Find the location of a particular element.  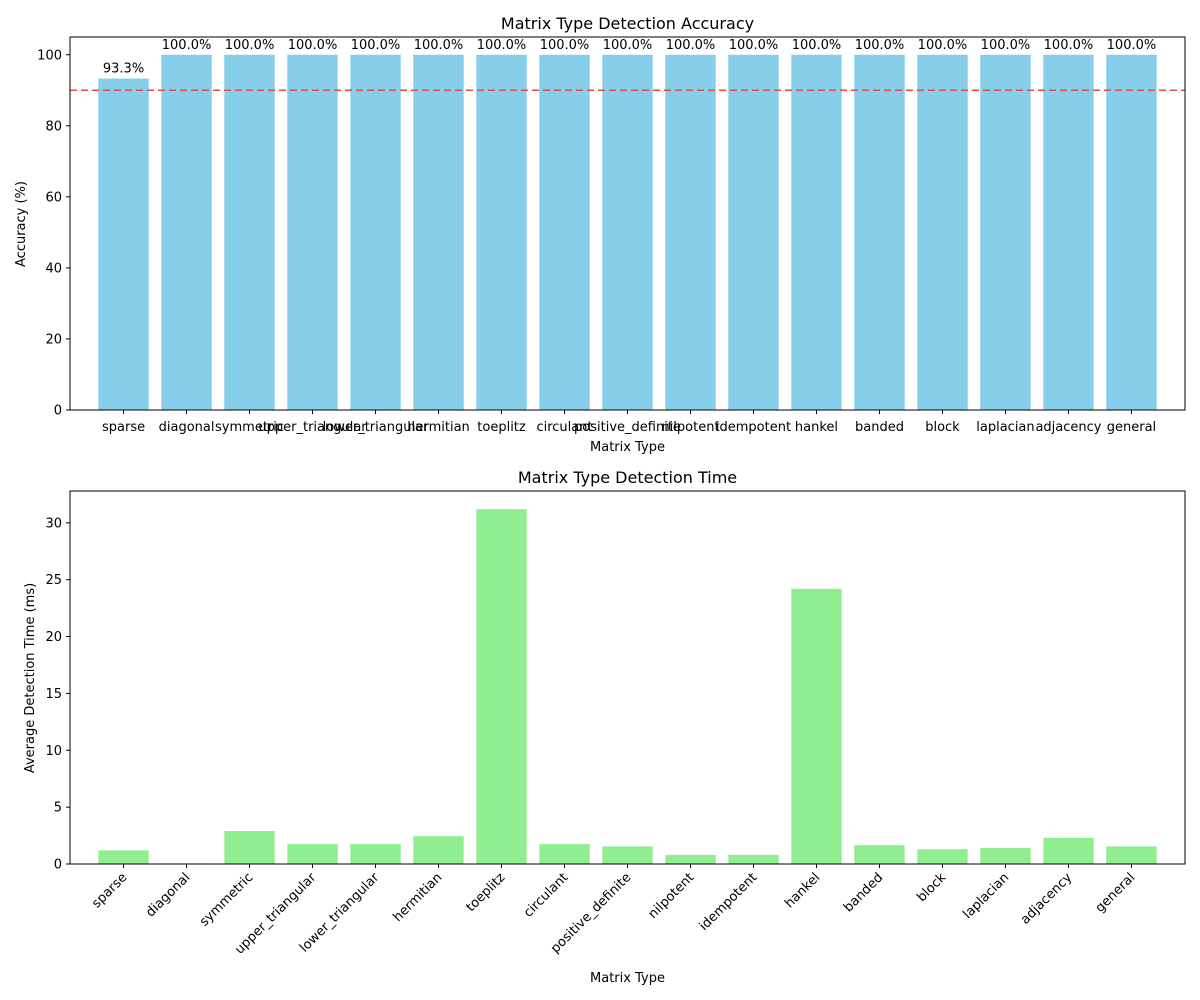

accuracy-x-tick-label-adjacency: adjacency is located at coordinates (1068, 427).